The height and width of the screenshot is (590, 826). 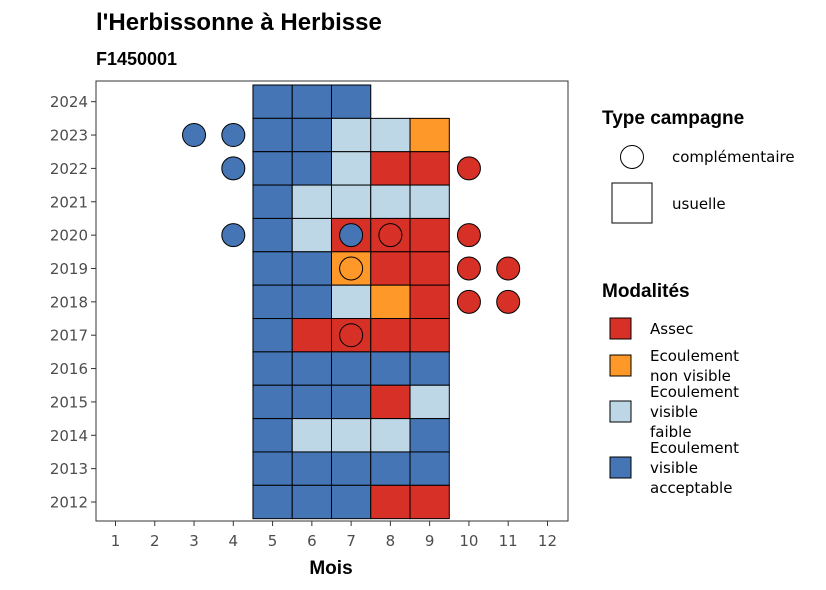 What do you see at coordinates (69, 102) in the screenshot?
I see `y-tick-label-2024: 2024` at bounding box center [69, 102].